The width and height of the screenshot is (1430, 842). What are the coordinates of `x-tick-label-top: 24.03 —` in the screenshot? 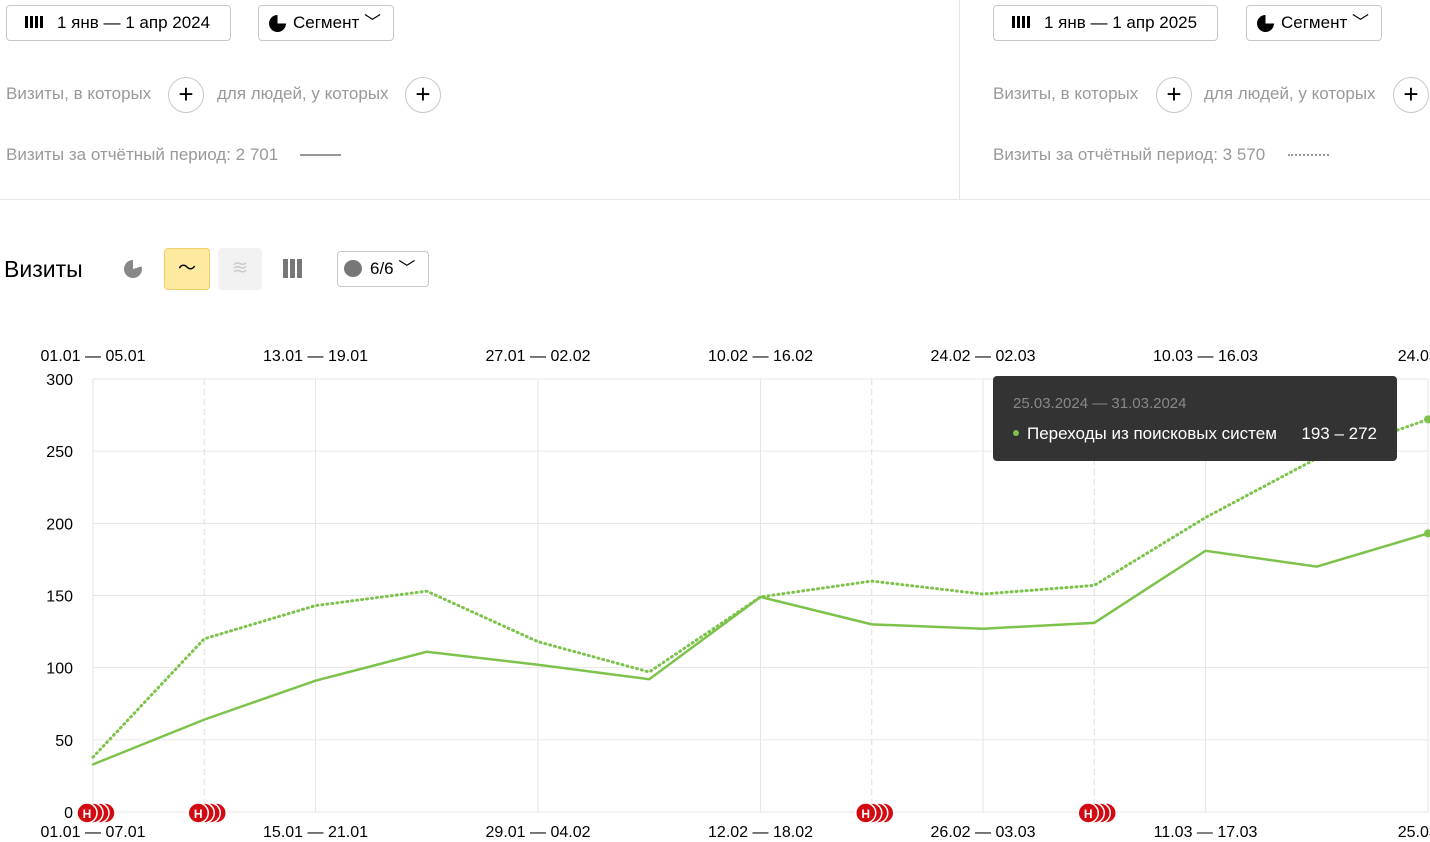 It's located at (1414, 356).